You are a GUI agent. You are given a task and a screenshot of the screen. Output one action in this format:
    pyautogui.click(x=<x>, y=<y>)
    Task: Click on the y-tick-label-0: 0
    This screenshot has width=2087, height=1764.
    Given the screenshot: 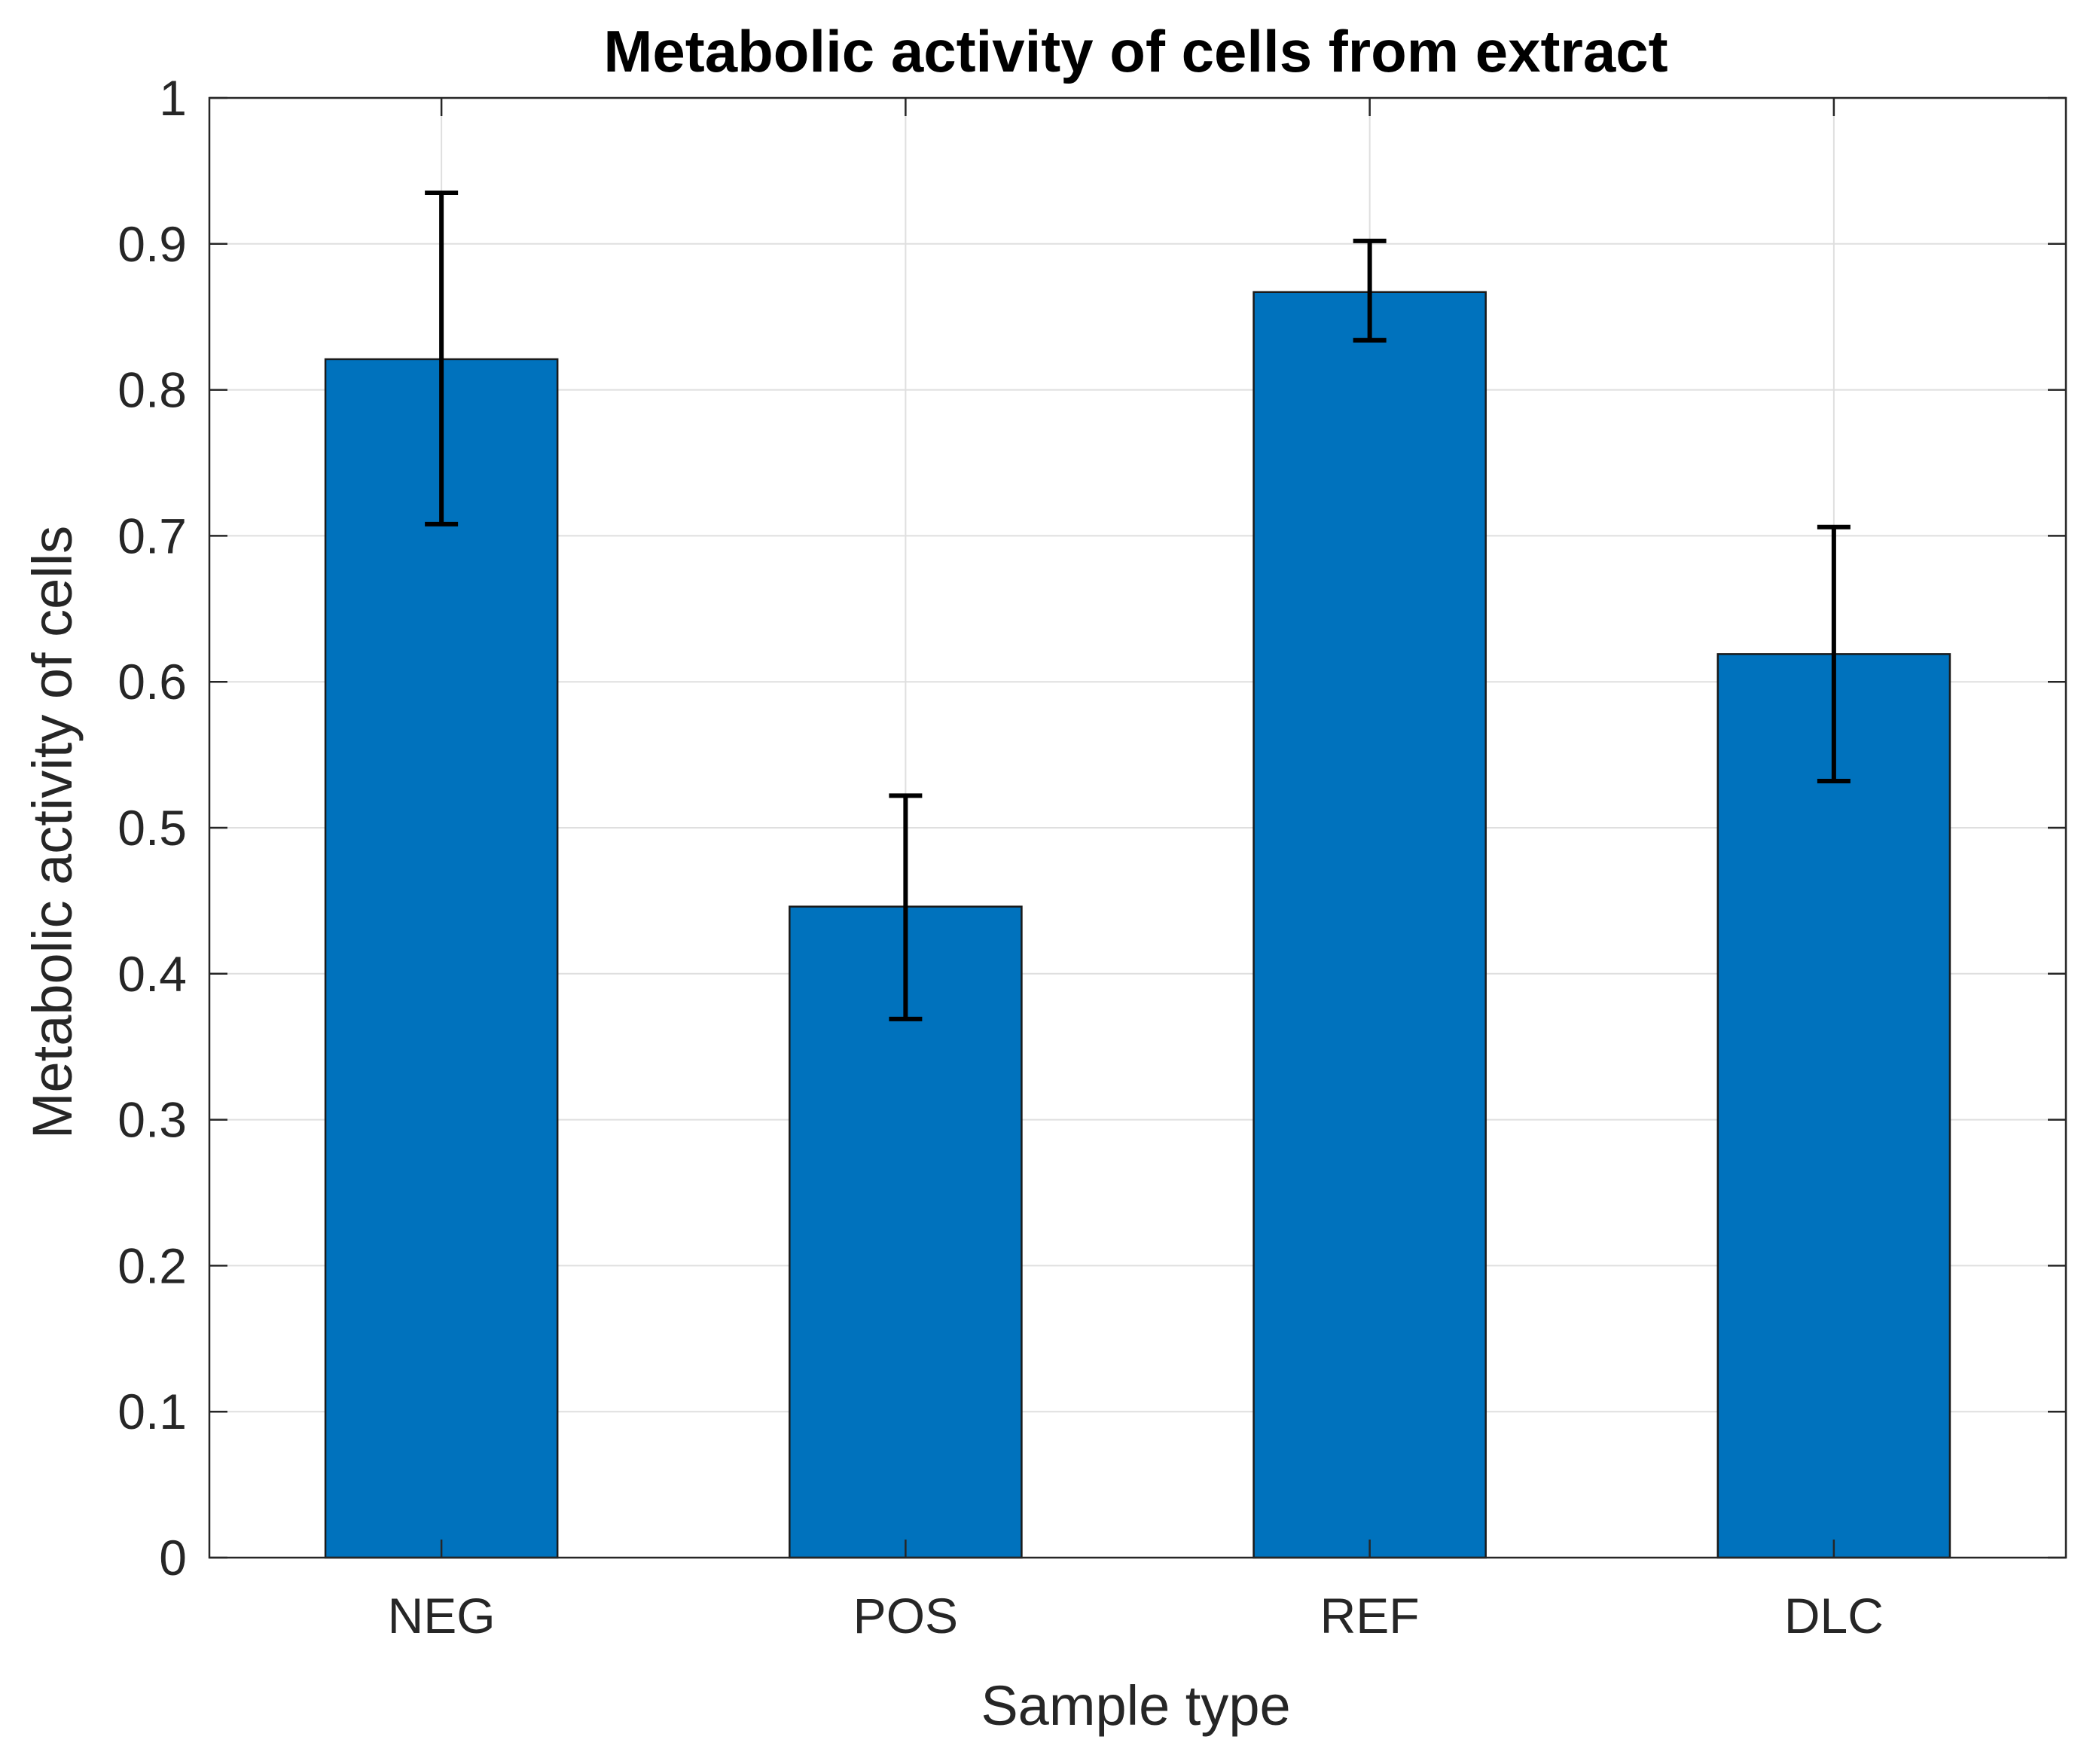 What is the action you would take?
    pyautogui.click(x=173, y=1558)
    